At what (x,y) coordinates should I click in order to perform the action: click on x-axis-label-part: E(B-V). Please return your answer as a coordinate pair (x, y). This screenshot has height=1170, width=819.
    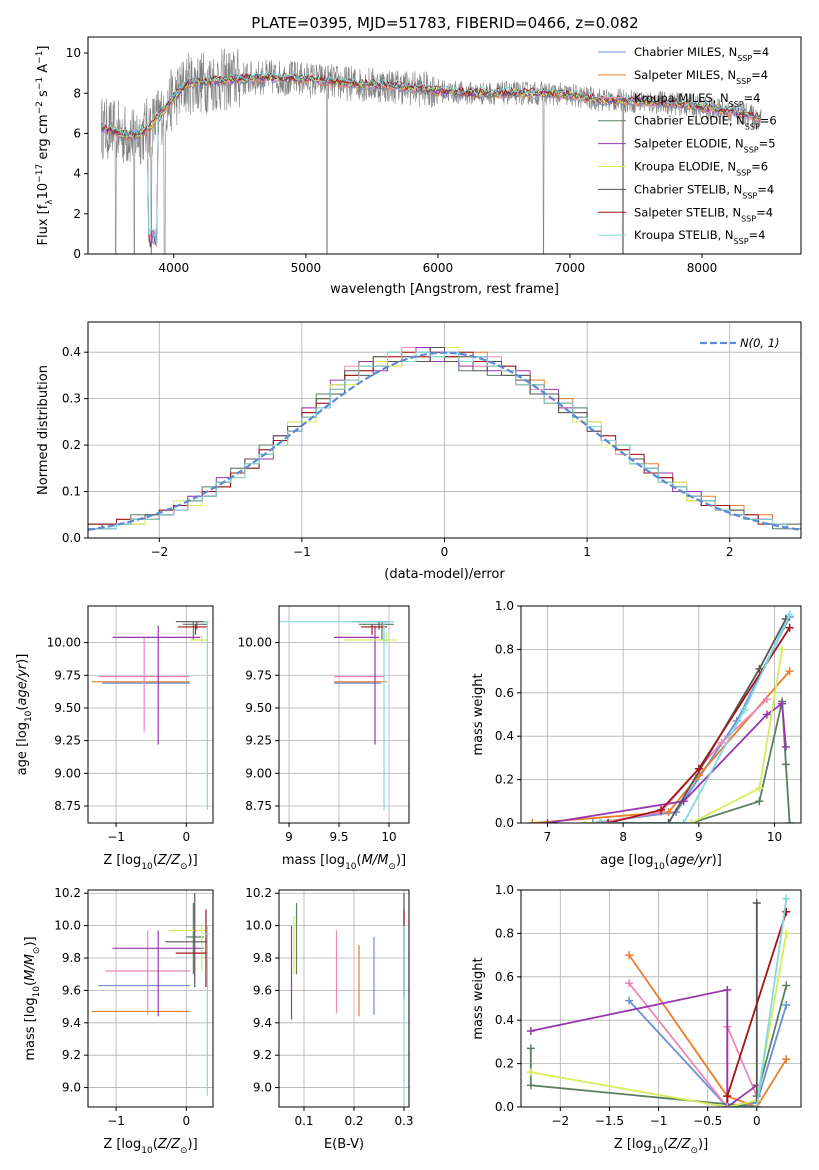
    Looking at the image, I should click on (344, 1144).